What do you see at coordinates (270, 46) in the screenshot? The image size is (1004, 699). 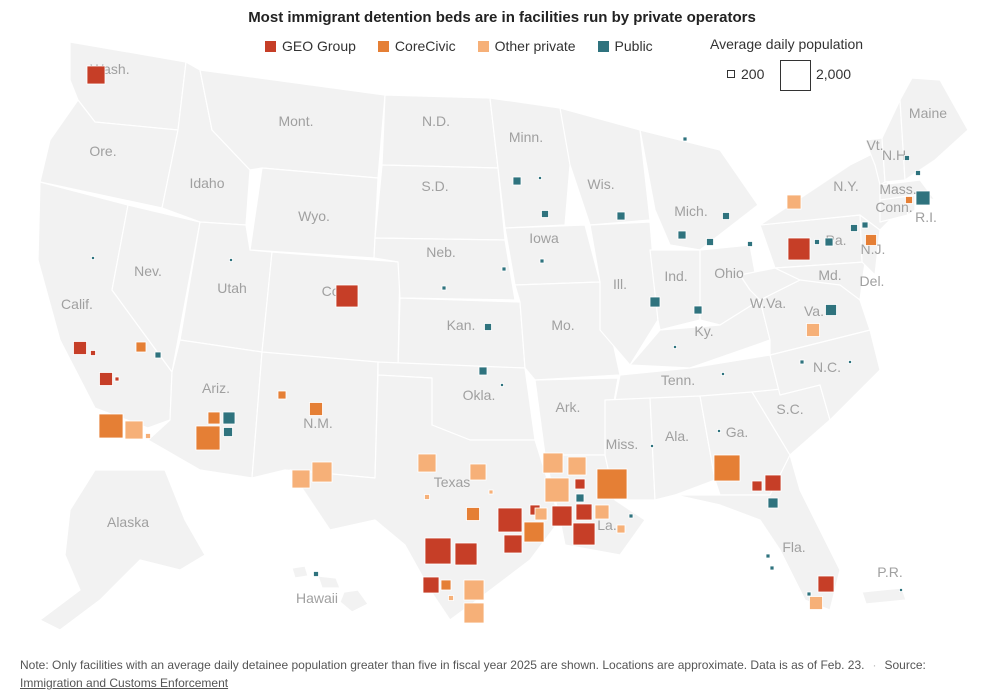 I see `legend-swatch-geo` at bounding box center [270, 46].